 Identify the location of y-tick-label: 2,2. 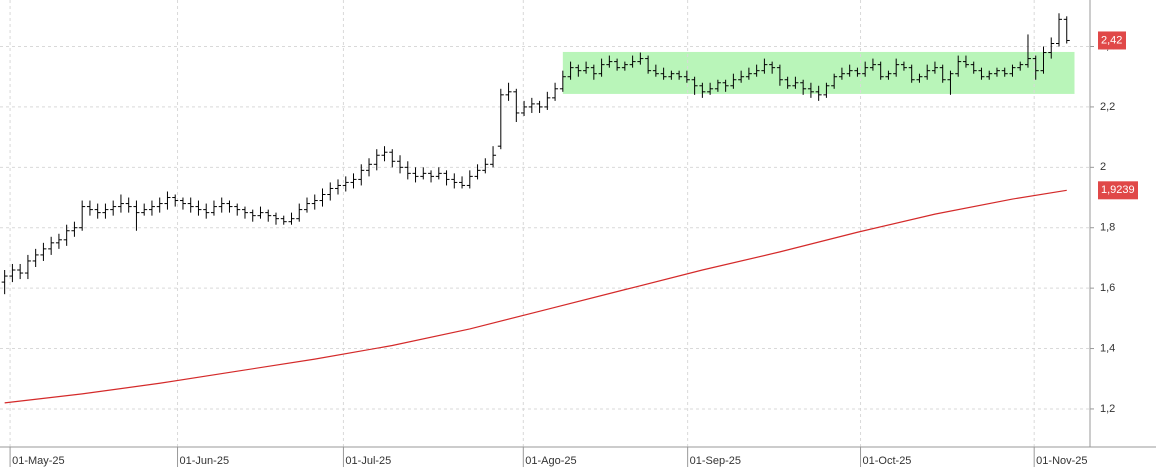
(1107, 107).